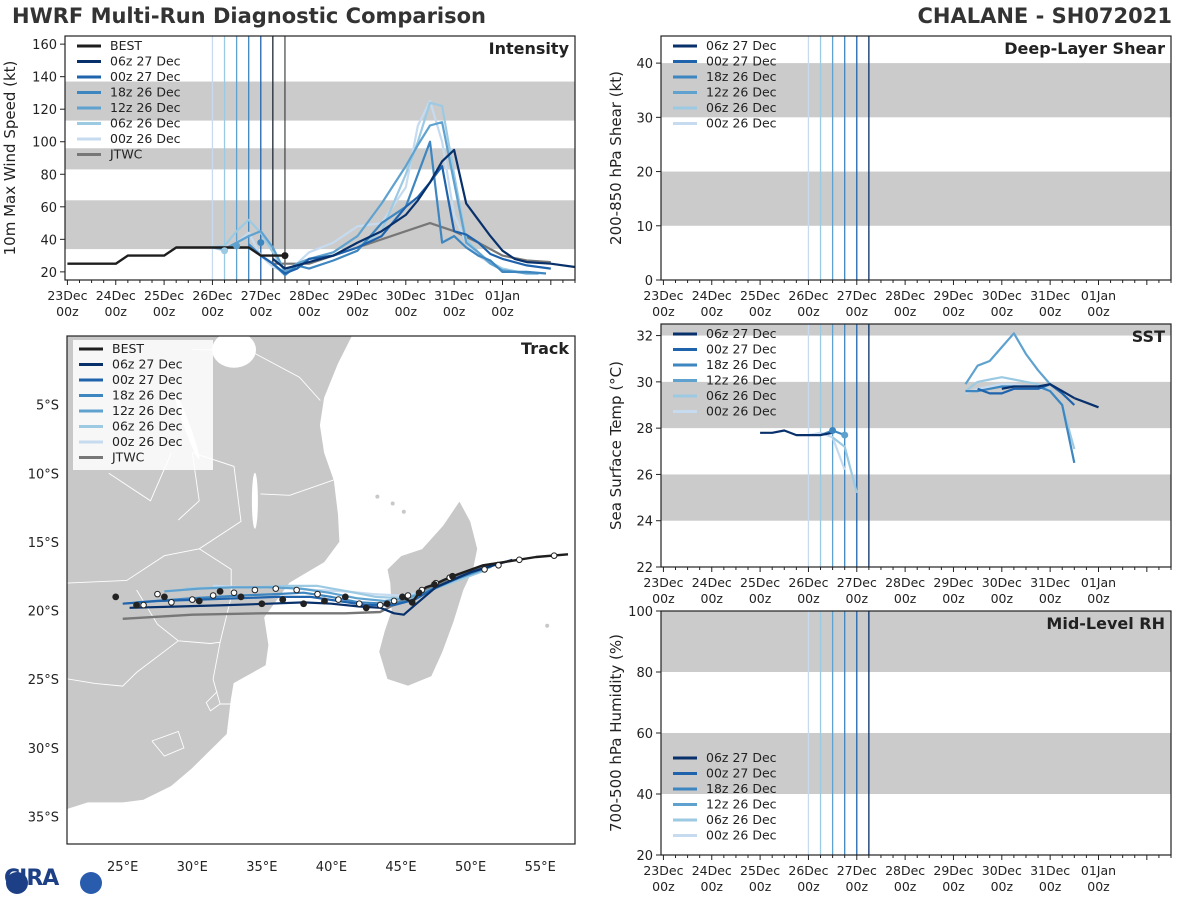 This screenshot has height=900, width=1200. I want to click on intensity-legend-label: 00z 27 Dec, so click(145, 76).